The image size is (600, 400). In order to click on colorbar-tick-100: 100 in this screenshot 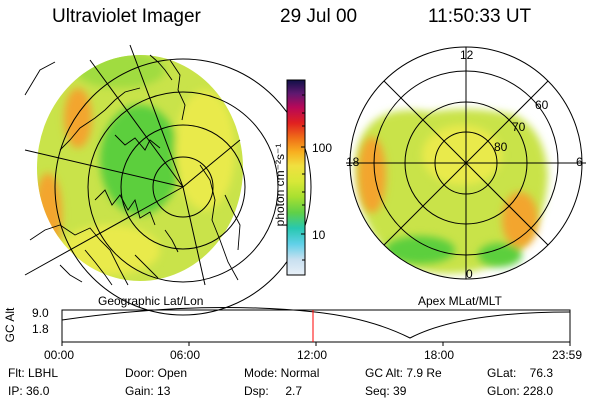, I will do `click(322, 148)`.